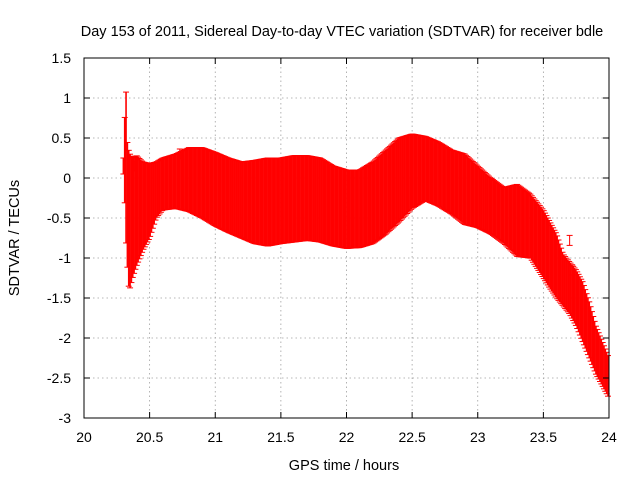 This screenshot has width=640, height=480. Describe the element at coordinates (65, 338) in the screenshot. I see `y-tick-label: -2` at that location.